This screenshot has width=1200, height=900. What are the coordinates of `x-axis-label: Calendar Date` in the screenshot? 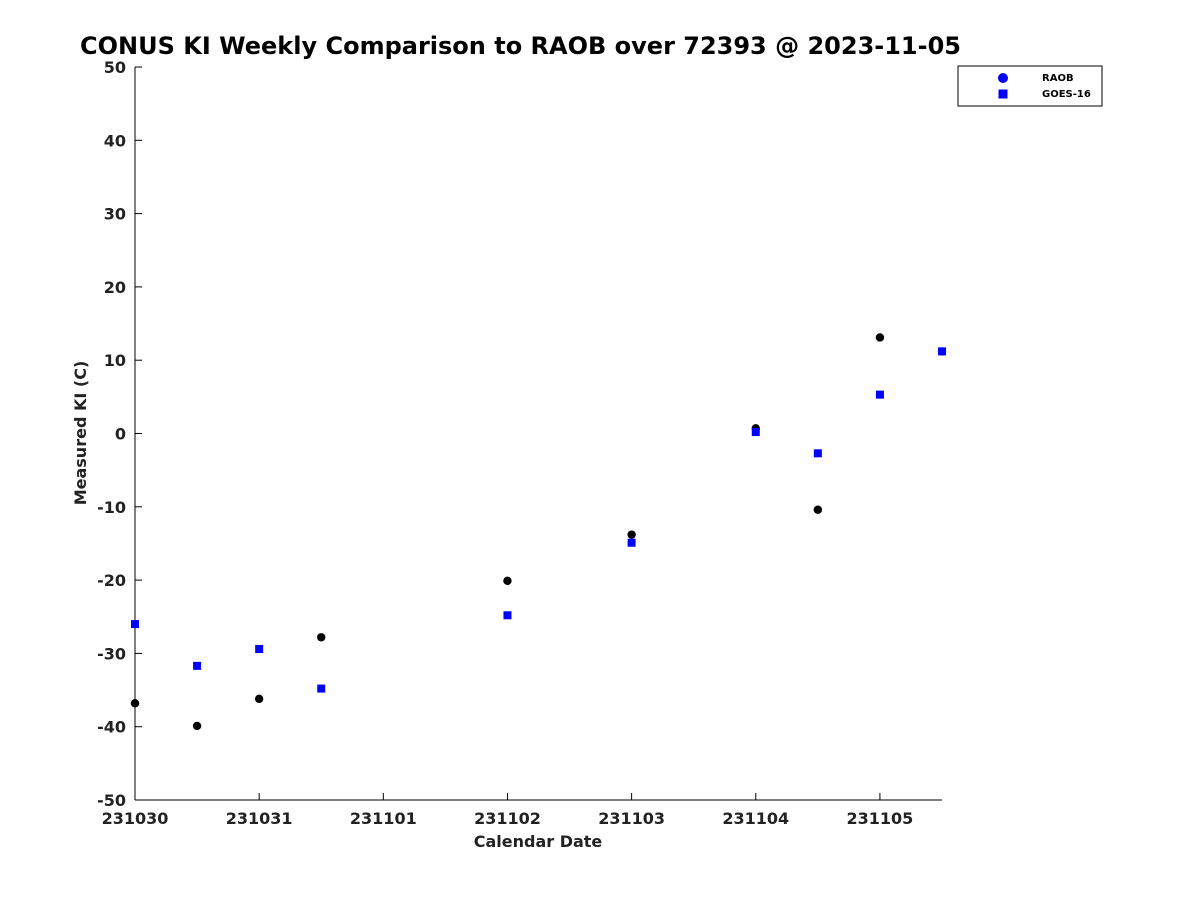 It's located at (538, 841).